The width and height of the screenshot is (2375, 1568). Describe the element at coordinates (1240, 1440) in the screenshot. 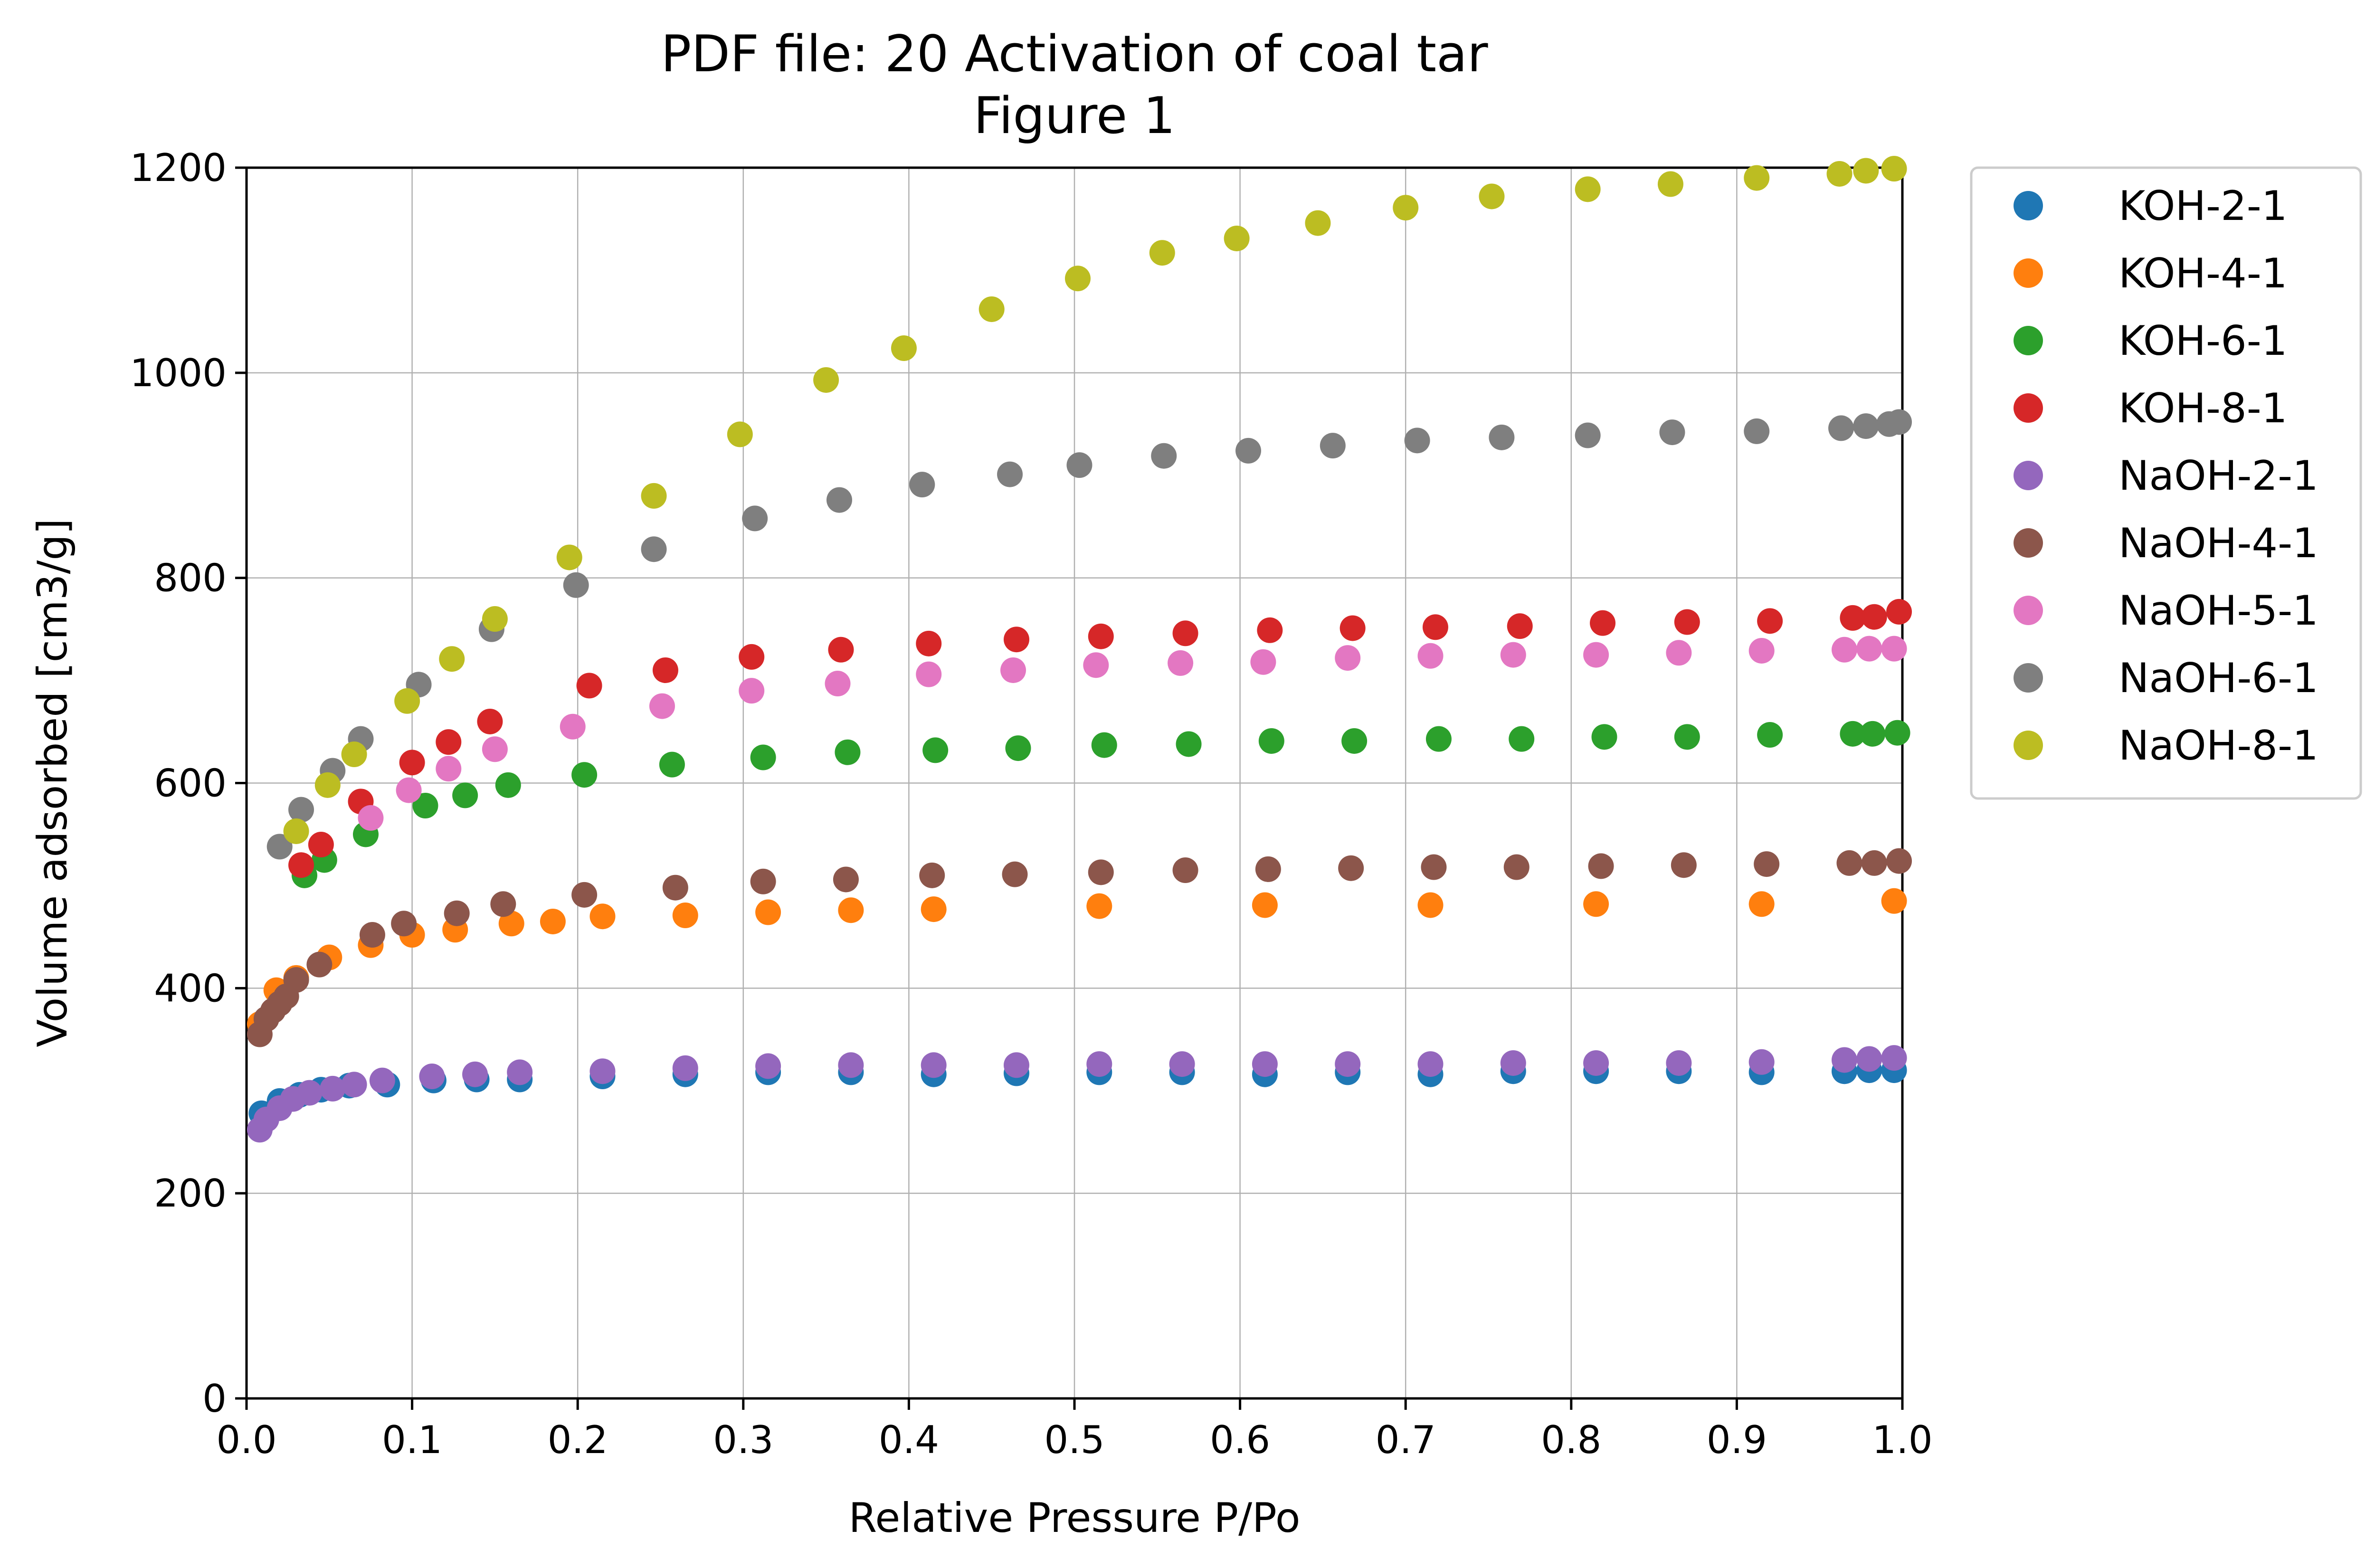

I see `x-tick-label: 0.6` at that location.